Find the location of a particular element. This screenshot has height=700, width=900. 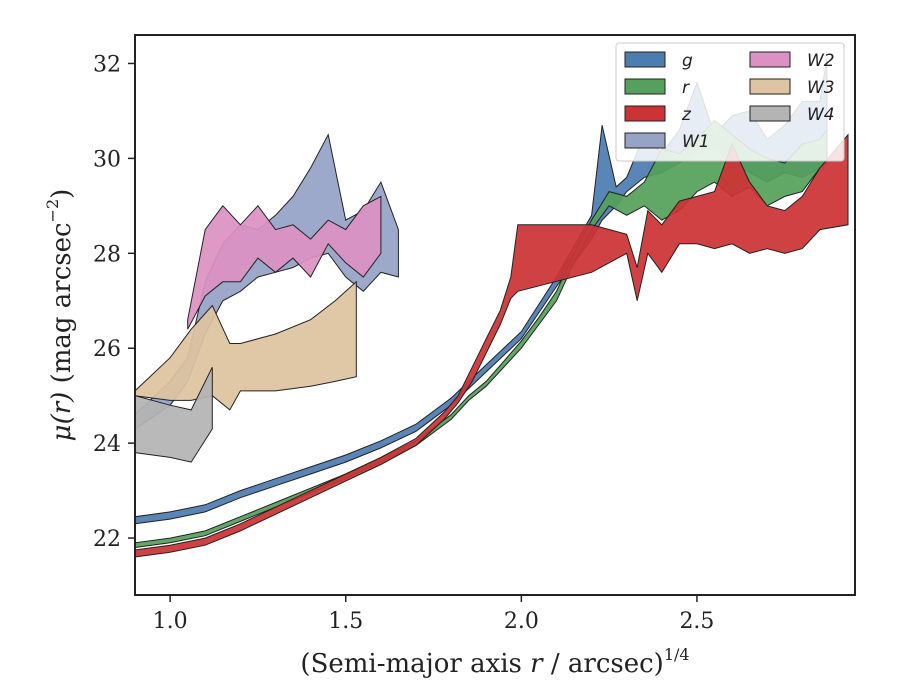

y-axis-label-exp: −2 is located at coordinates (52, 211).